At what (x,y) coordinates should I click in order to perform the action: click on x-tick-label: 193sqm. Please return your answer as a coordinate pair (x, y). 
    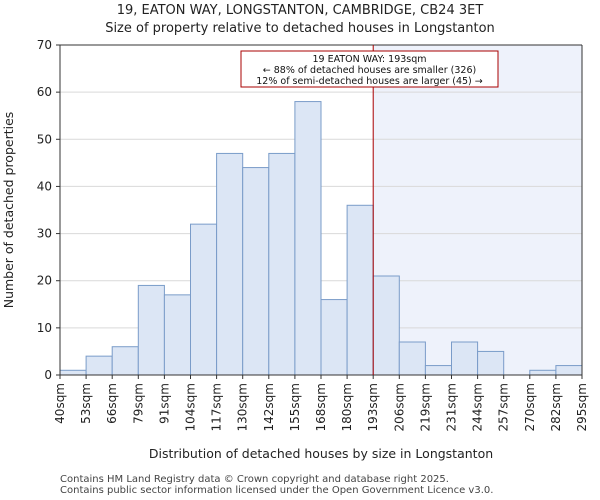
    Looking at the image, I should click on (373, 407).